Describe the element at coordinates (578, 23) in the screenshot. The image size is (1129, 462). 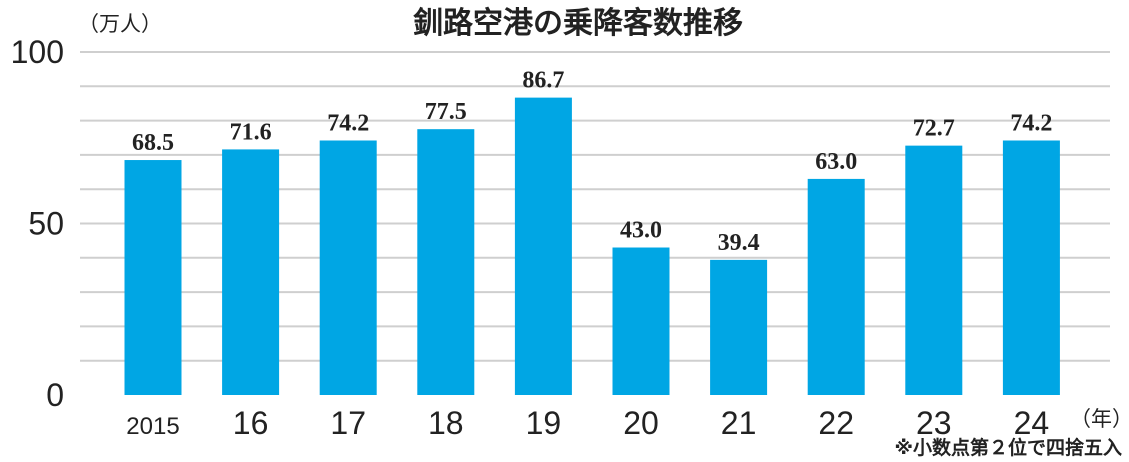
I see `chart-title: 釧路空港の乗降客数推移` at that location.